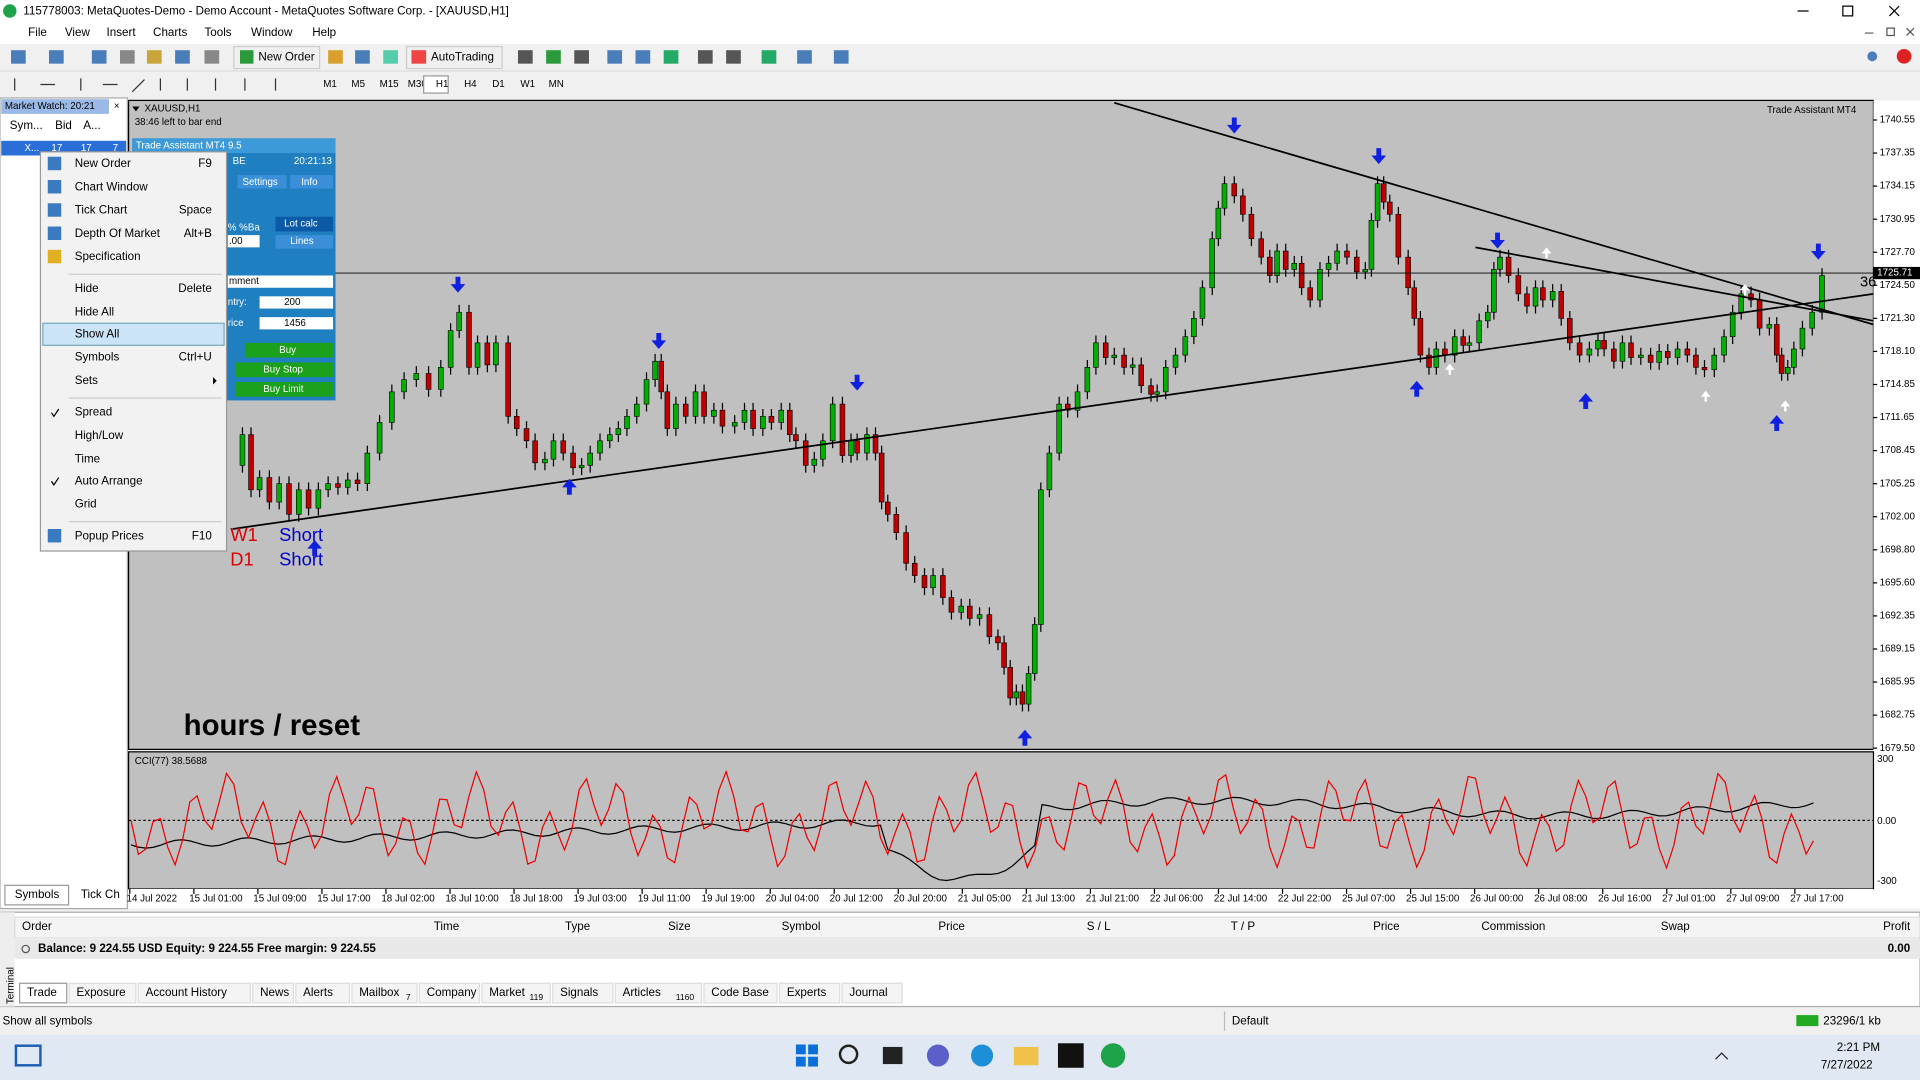 The image size is (1920, 1080). What do you see at coordinates (78, 32) in the screenshot?
I see `menu-item: View` at bounding box center [78, 32].